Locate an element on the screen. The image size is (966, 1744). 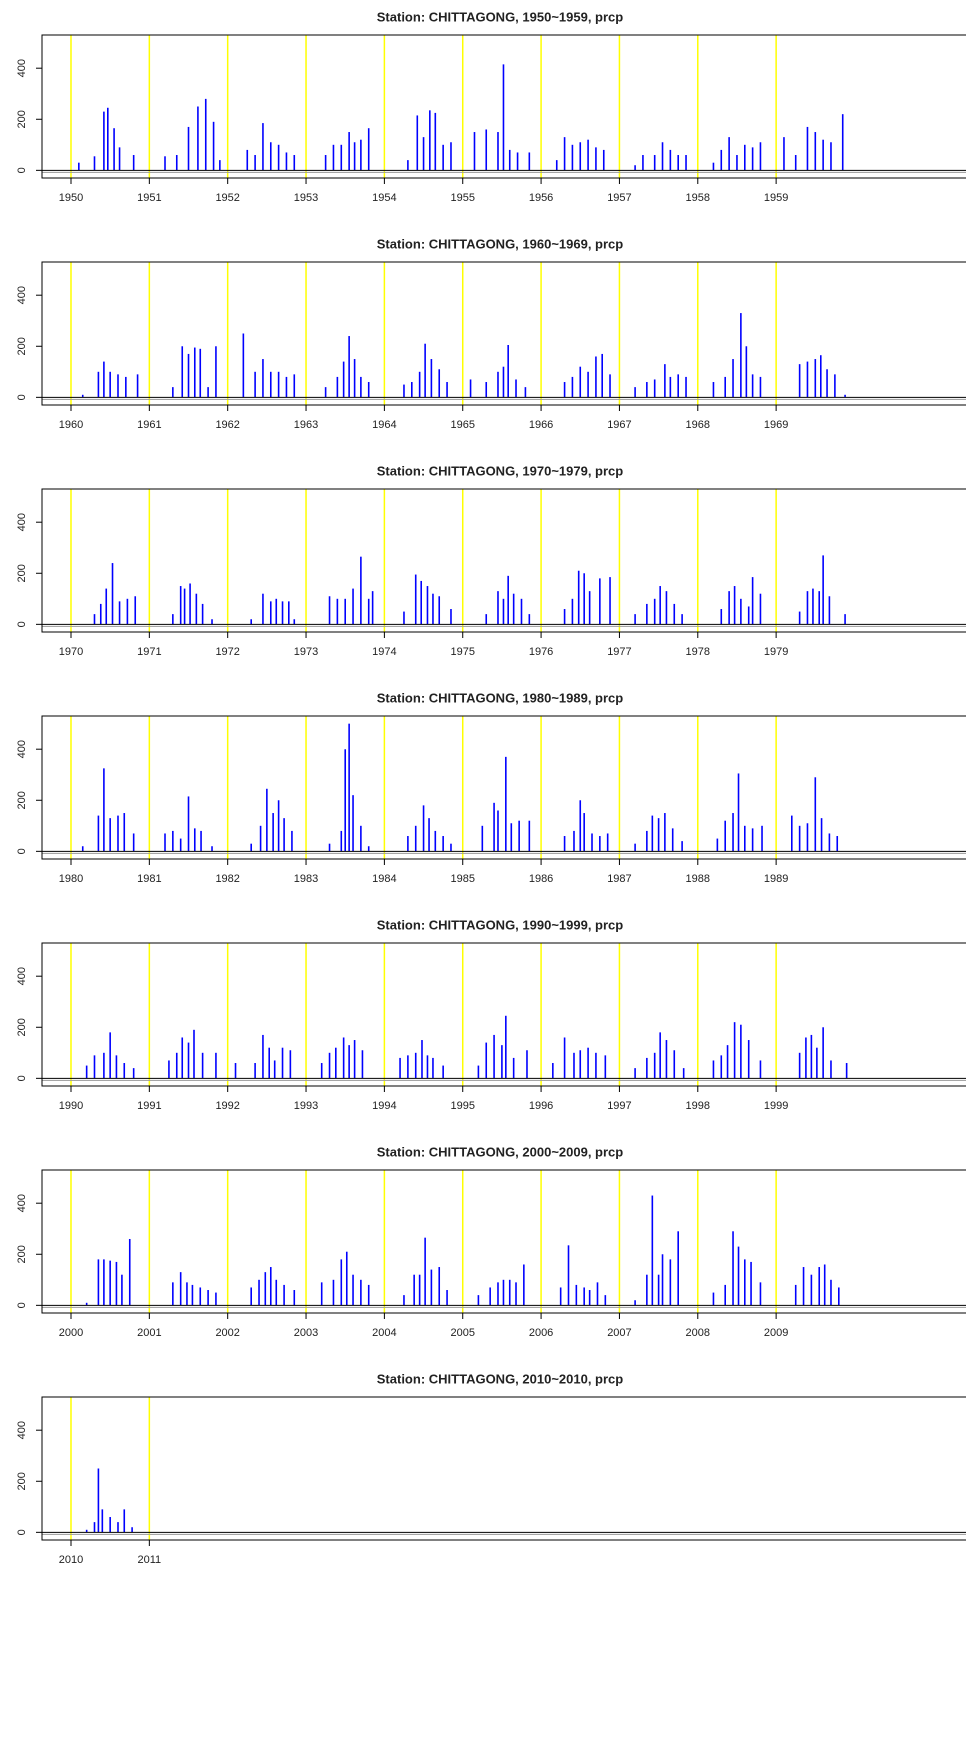
x-tick-label: 1994 is located at coordinates (384, 1106).